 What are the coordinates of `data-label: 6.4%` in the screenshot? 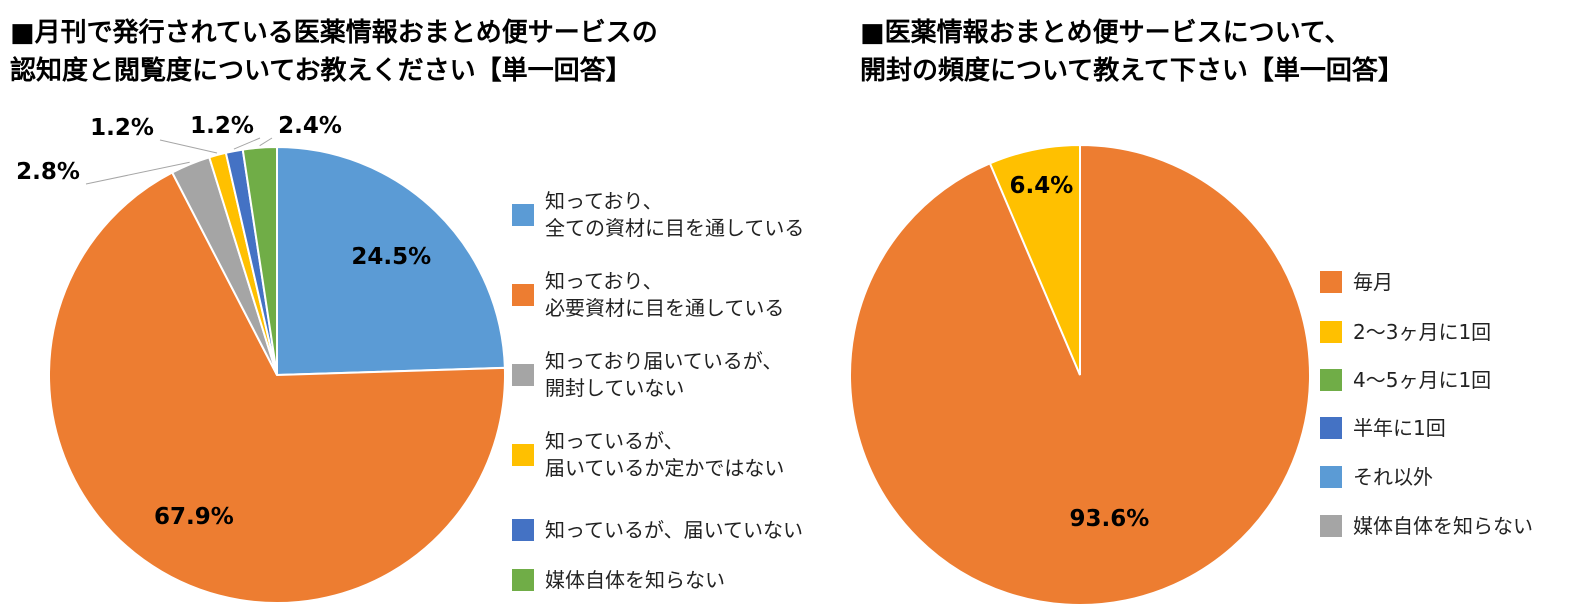 It's located at (1041, 185).